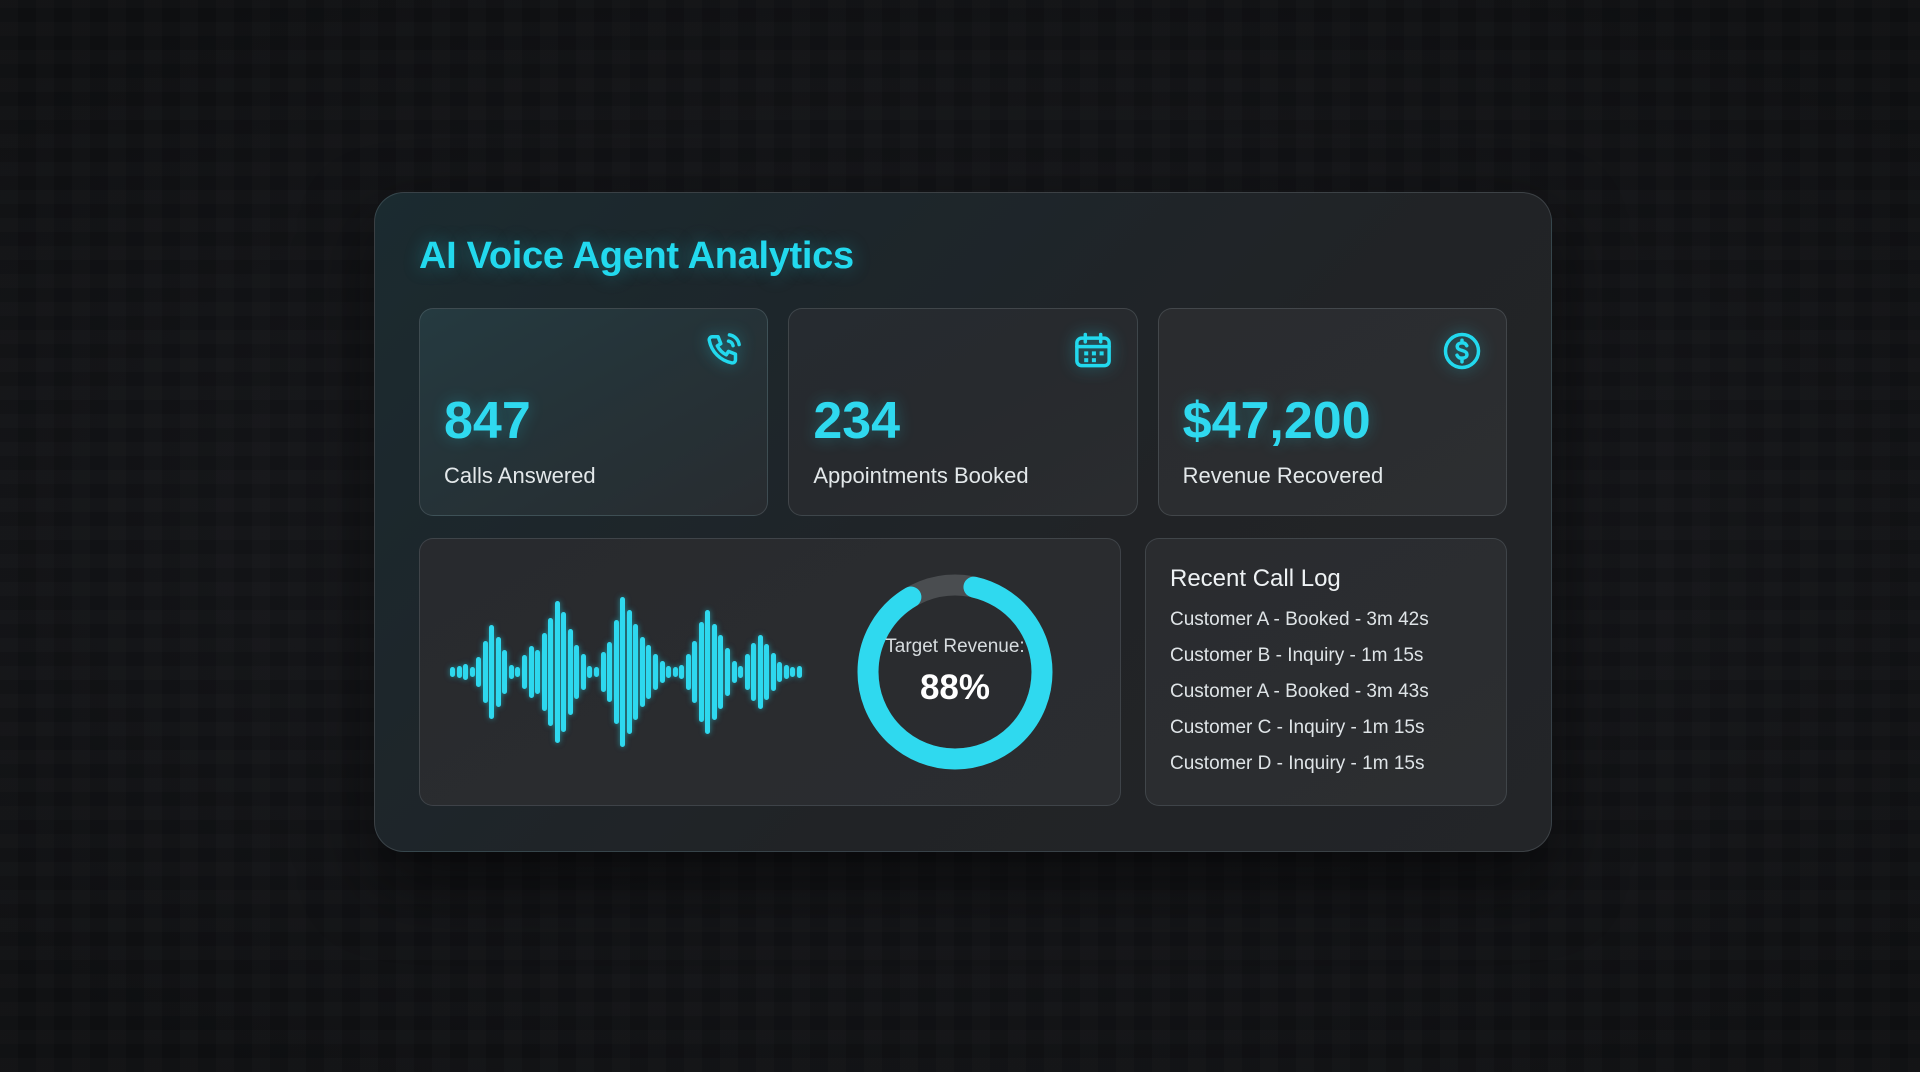 This screenshot has height=1072, width=1920. Describe the element at coordinates (594, 412) in the screenshot. I see `stat-card-calls-answered: 847 Calls Answered` at that location.